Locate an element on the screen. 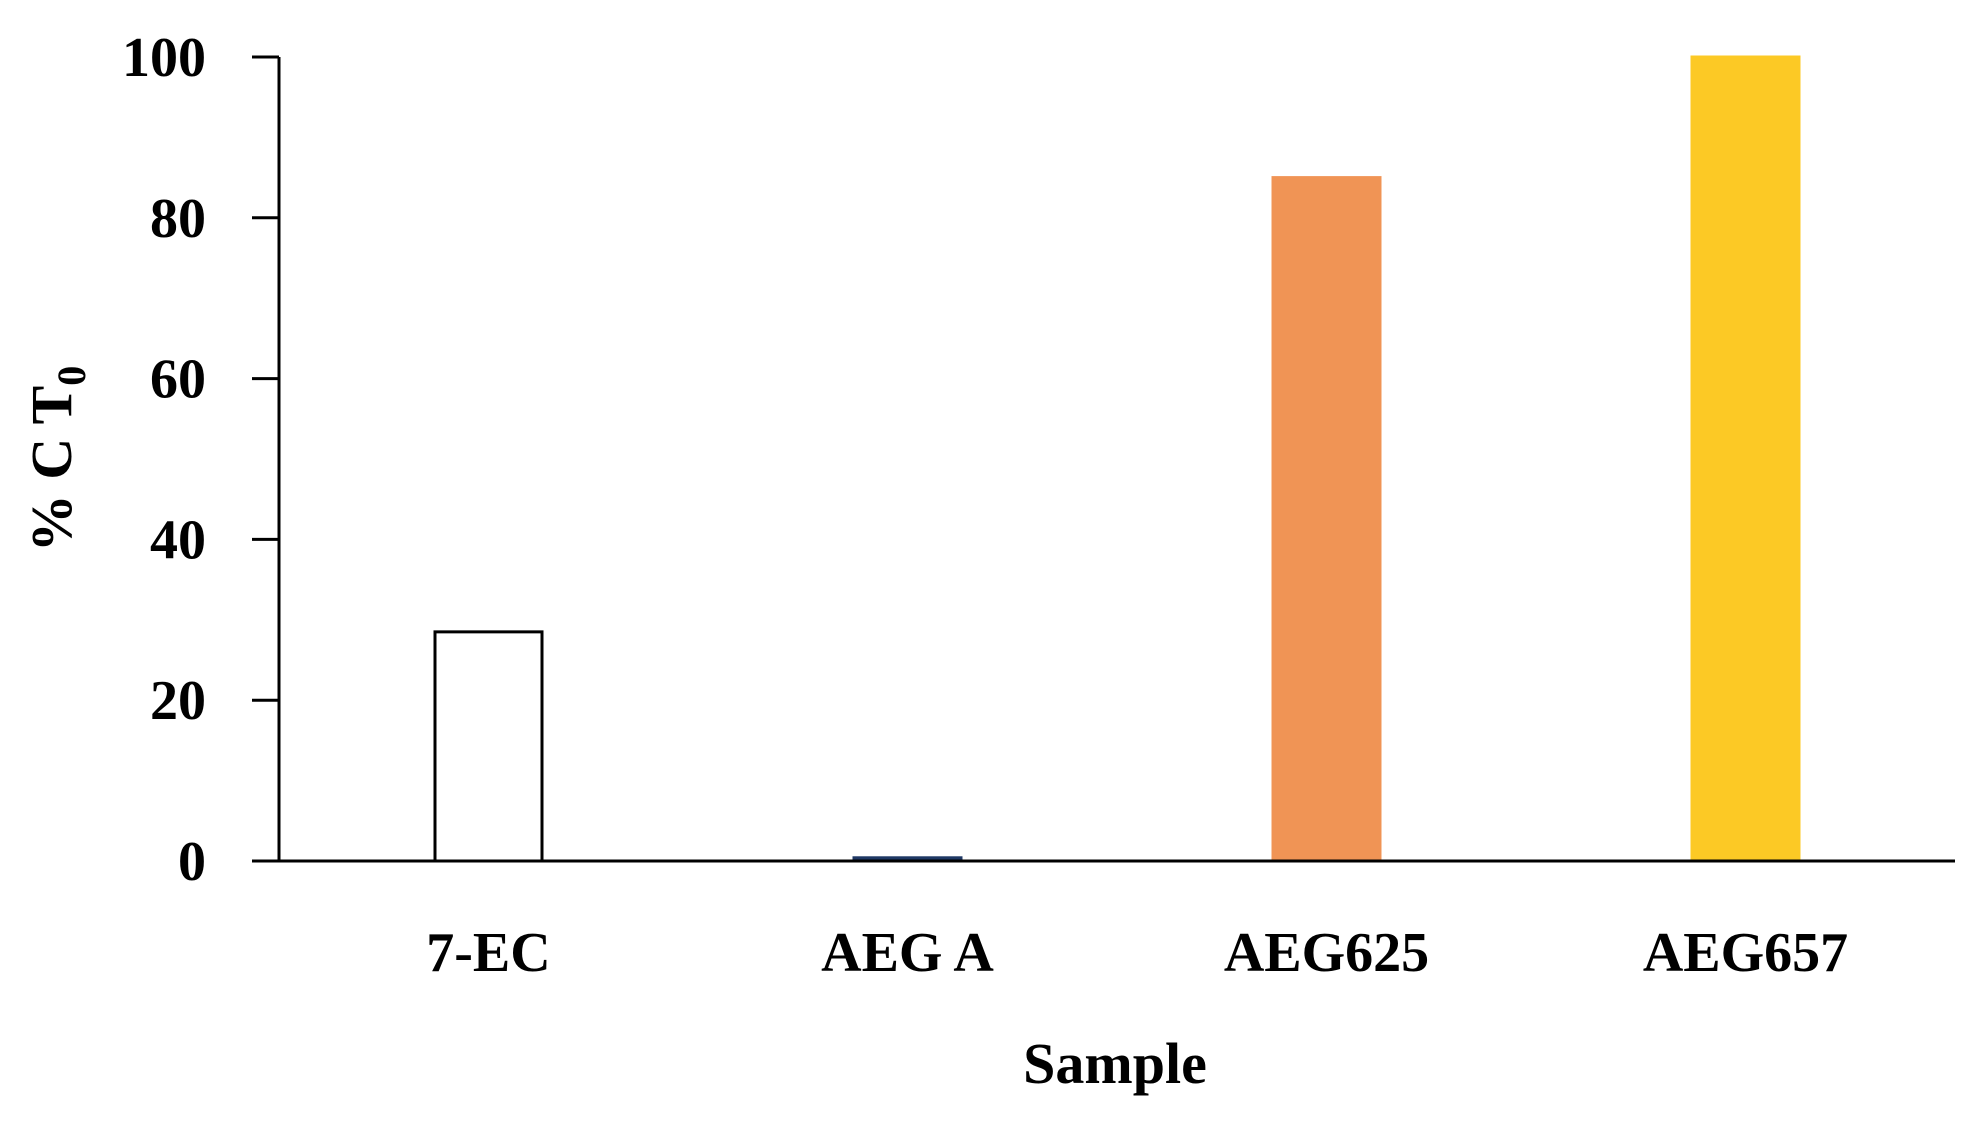 This screenshot has width=1970, height=1122. y-tick-label: 0 is located at coordinates (192, 862).